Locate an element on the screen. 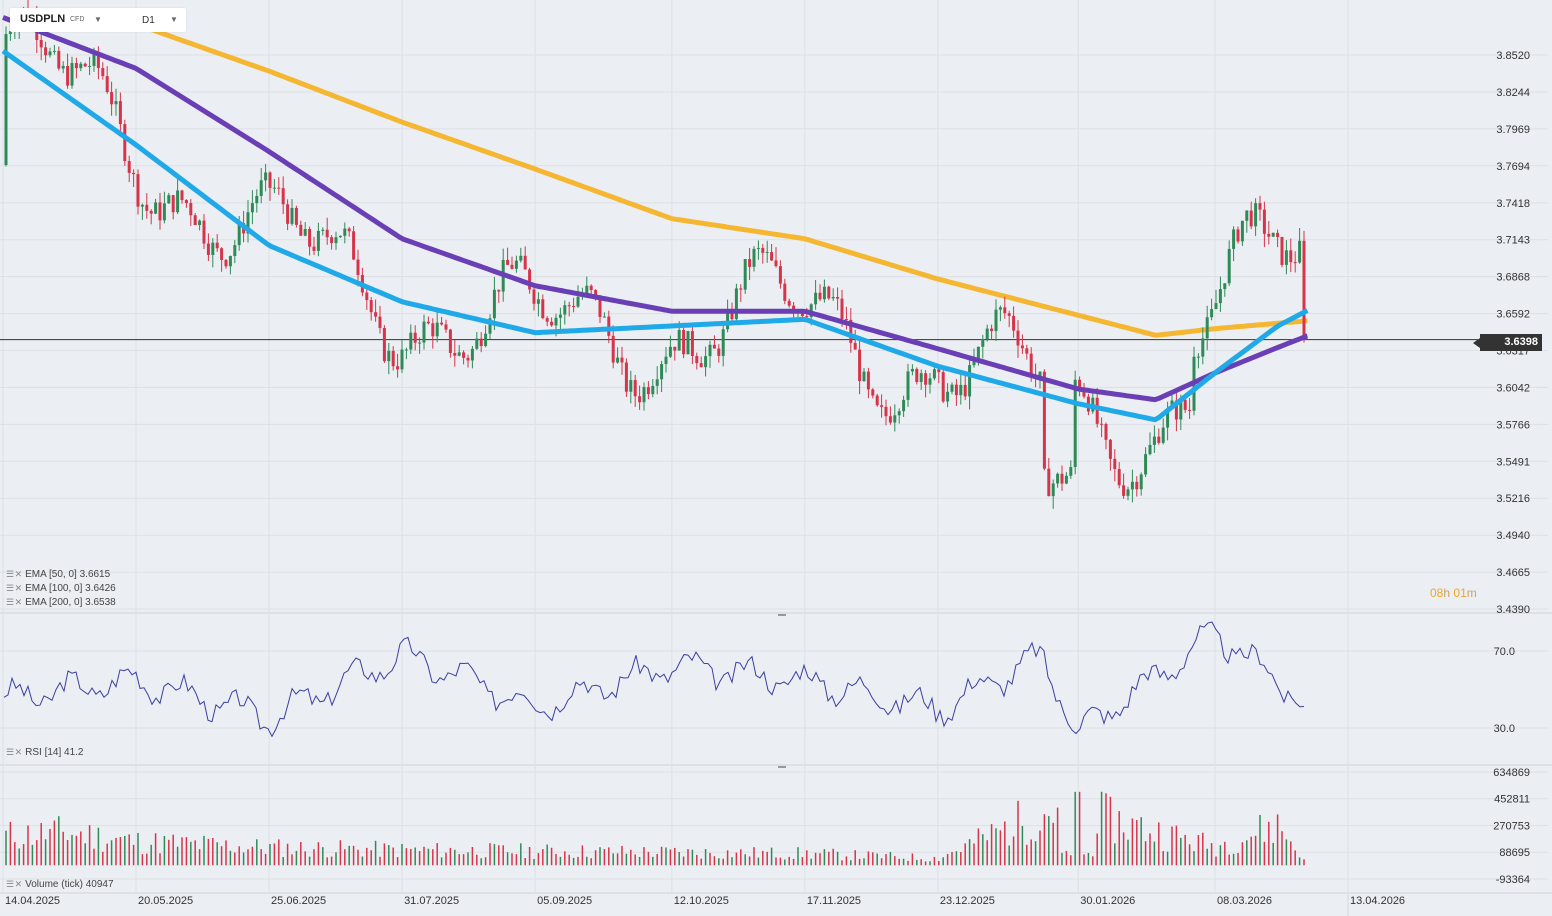 This screenshot has height=916, width=1552. date-tick-label: 23.12.2025 is located at coordinates (967, 901).